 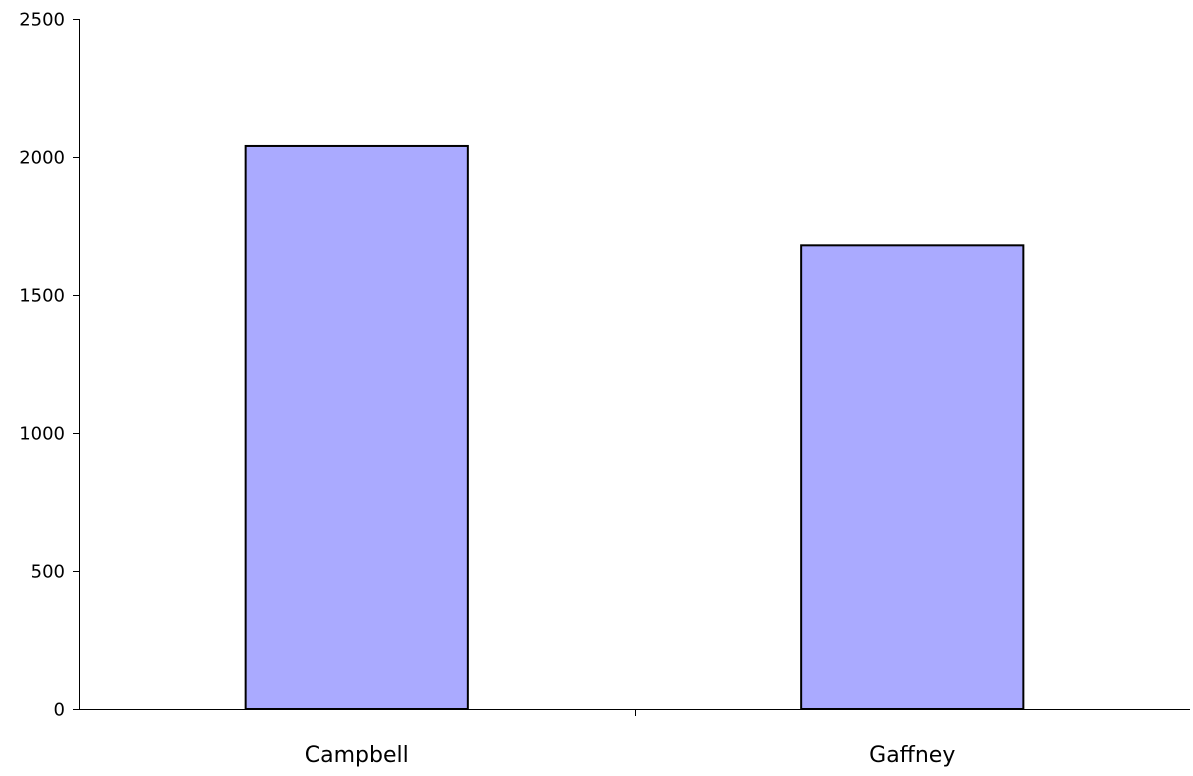 What do you see at coordinates (630, 738) in the screenshot?
I see `x-axis-ticks: Campbell Gaffney` at bounding box center [630, 738].